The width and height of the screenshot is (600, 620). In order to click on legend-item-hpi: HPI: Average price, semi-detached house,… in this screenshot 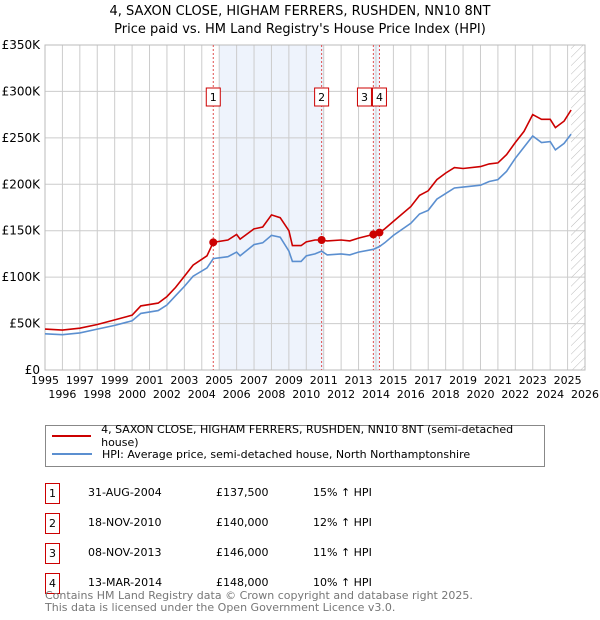, I will do `click(261, 454)`.